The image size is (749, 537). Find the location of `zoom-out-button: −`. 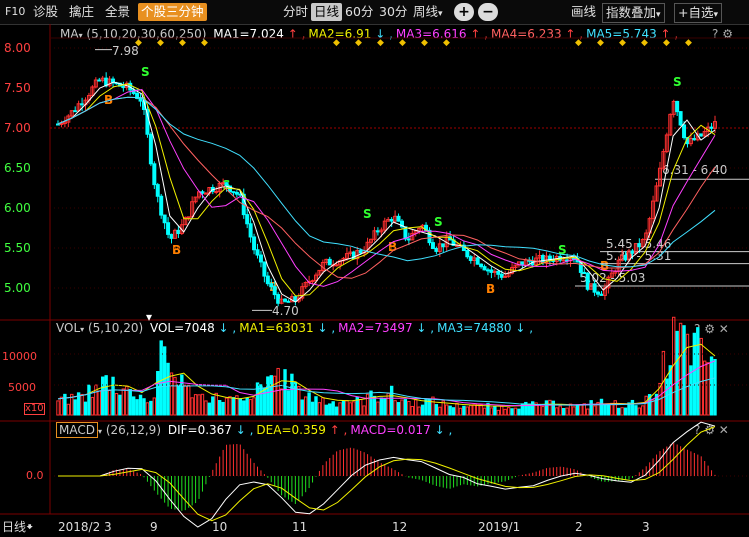

zoom-out-button: − is located at coordinates (488, 12).